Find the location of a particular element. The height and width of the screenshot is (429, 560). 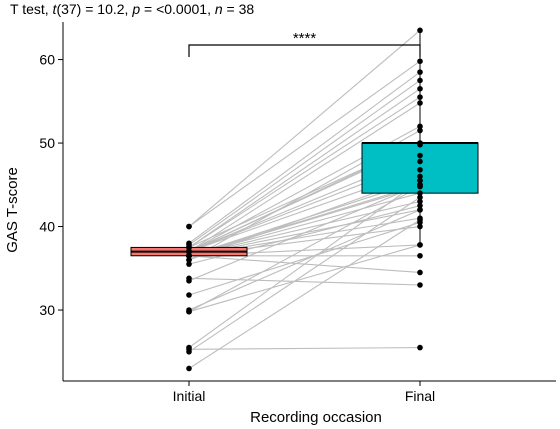

x-ticks: Initial Final is located at coordinates (304, 392).